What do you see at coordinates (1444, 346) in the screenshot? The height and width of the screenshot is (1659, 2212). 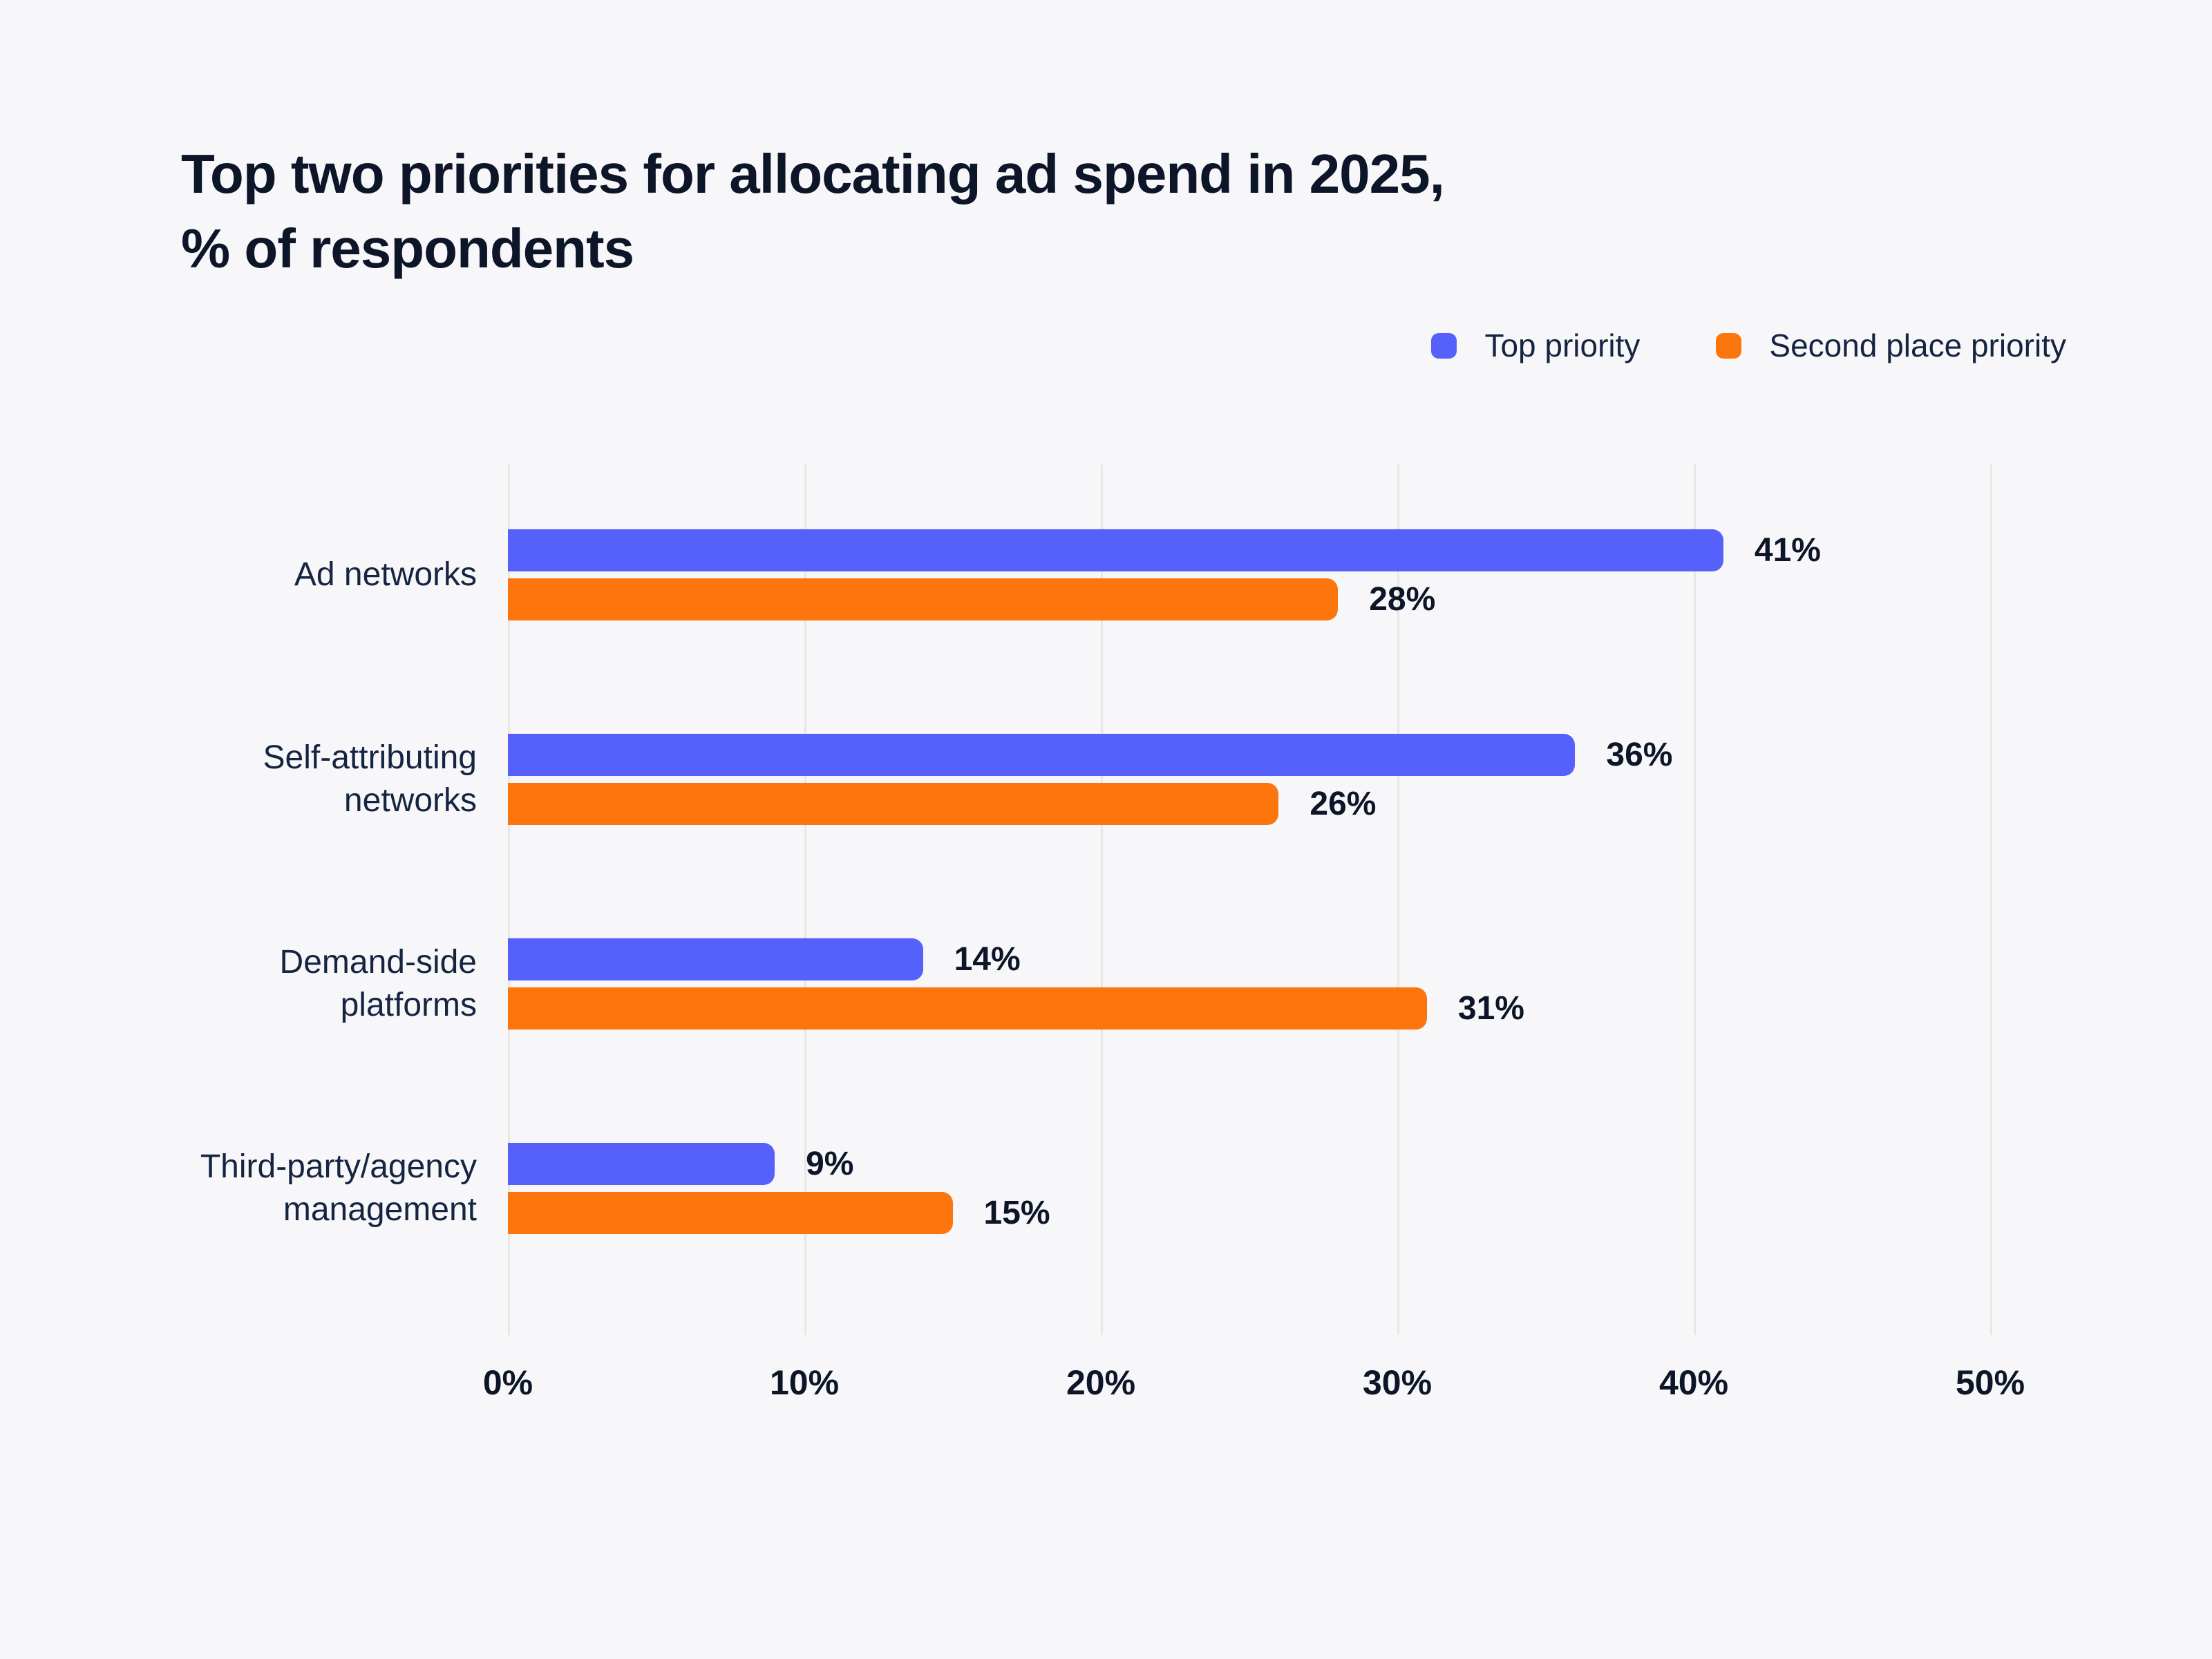 I see `legend-swatch-top-priority-icon` at bounding box center [1444, 346].